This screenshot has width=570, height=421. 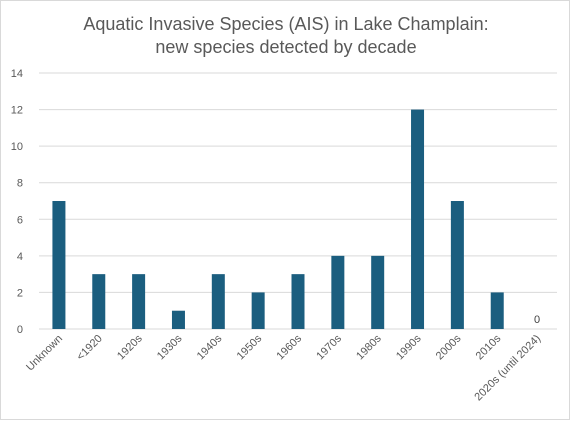 I want to click on x-tick-label: 1950s, so click(x=250, y=347).